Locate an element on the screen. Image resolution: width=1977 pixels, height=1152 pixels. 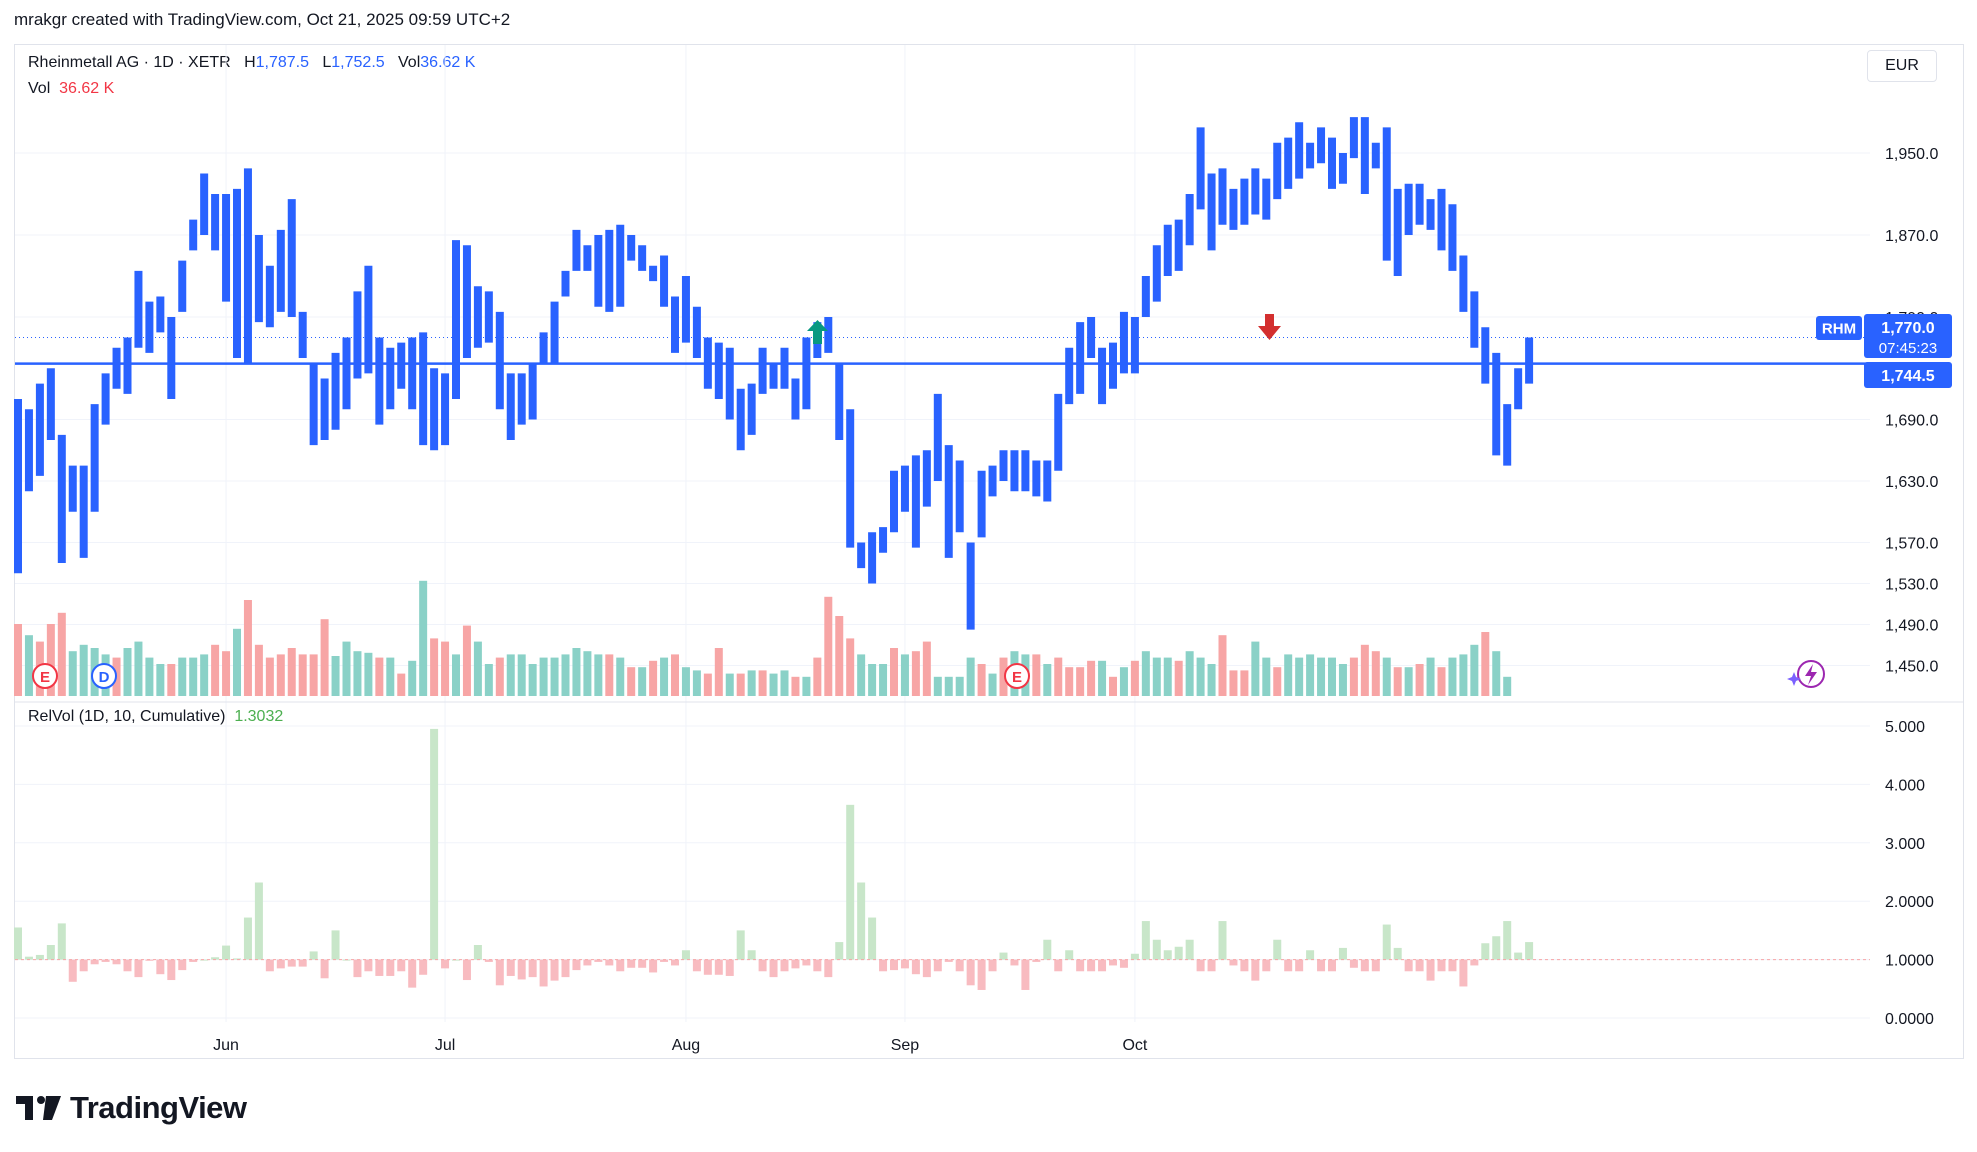
symbol-title: Rheinmetall AG · 1D · XETR is located at coordinates (129, 62).